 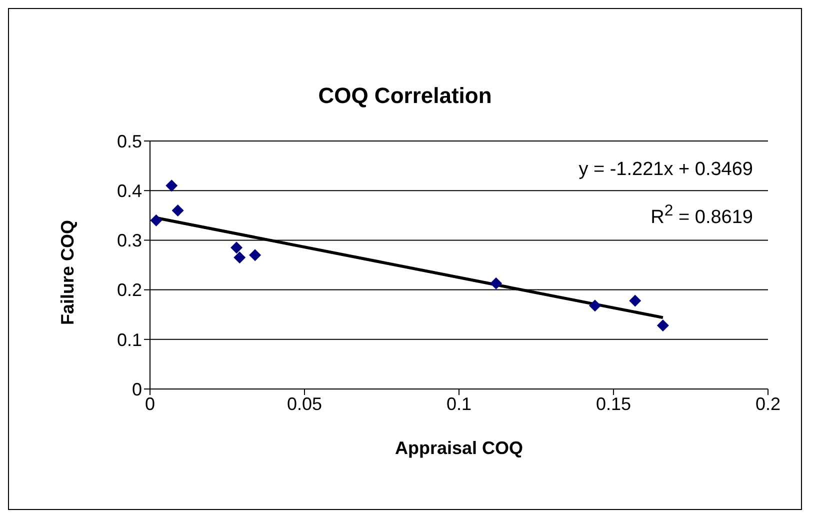 What do you see at coordinates (129, 190) in the screenshot?
I see `y-tick-label: 0.4` at bounding box center [129, 190].